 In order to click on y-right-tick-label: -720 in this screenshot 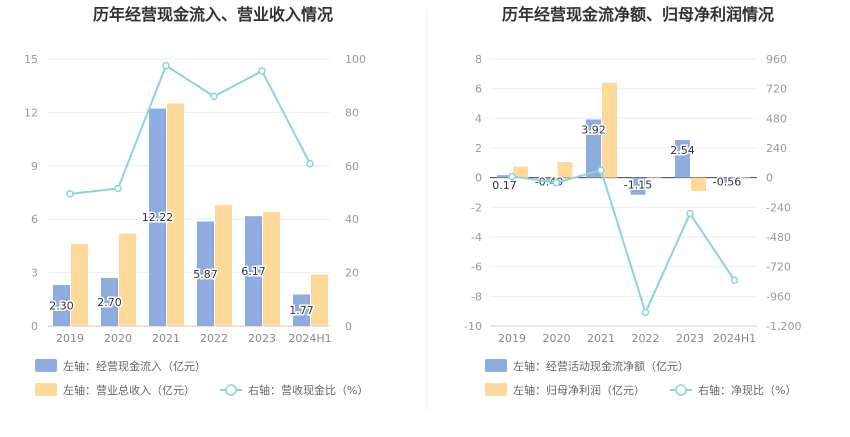, I will do `click(778, 267)`.